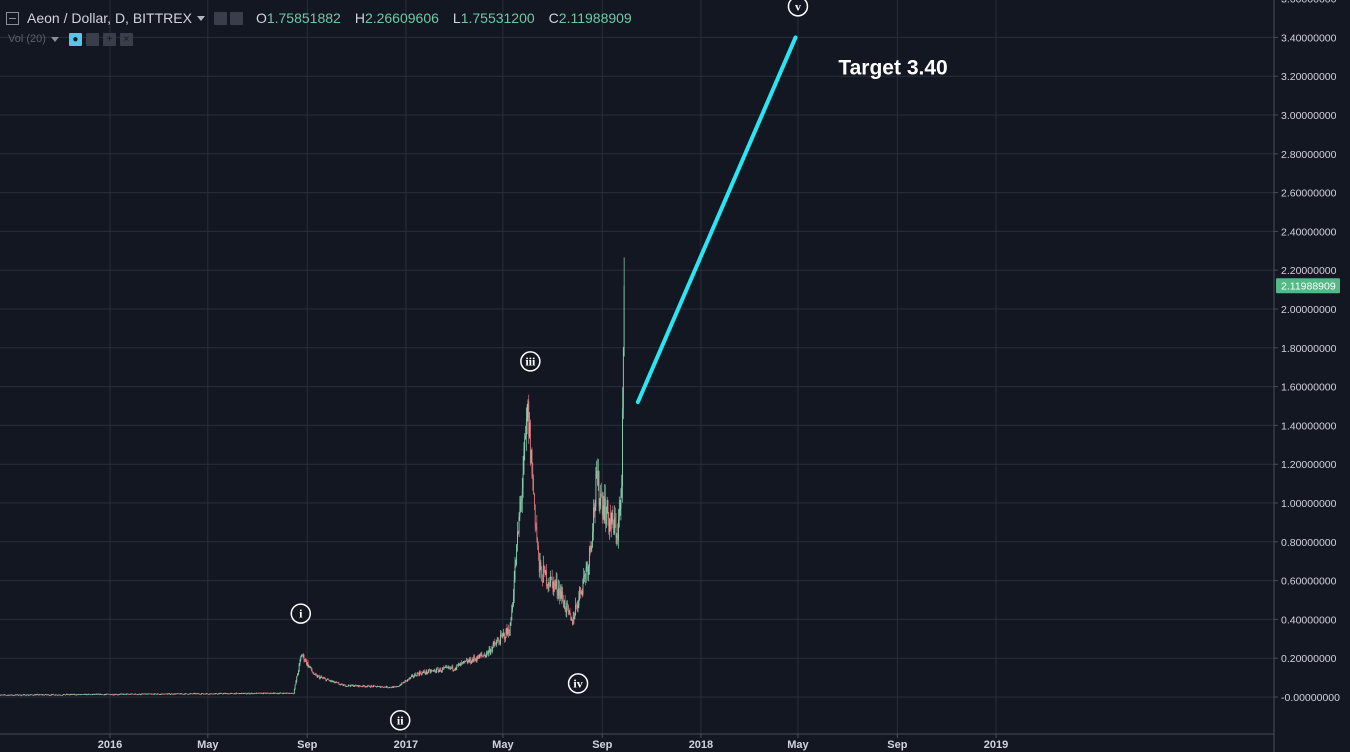  I want to click on low-value: 1.75531200, so click(497, 18).